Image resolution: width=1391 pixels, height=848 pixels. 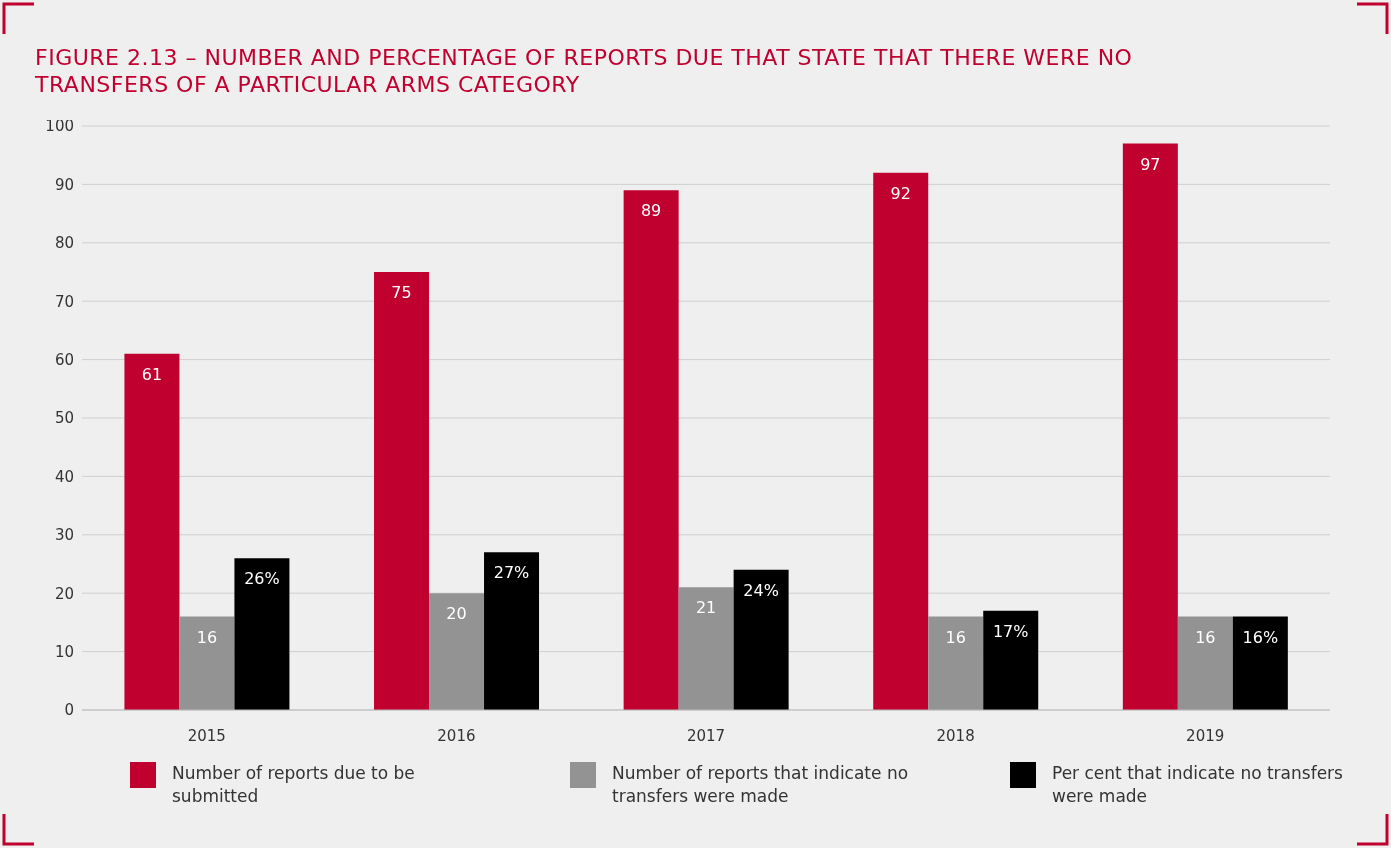 What do you see at coordinates (64, 184) in the screenshot?
I see `y-tick-label: 90` at bounding box center [64, 184].